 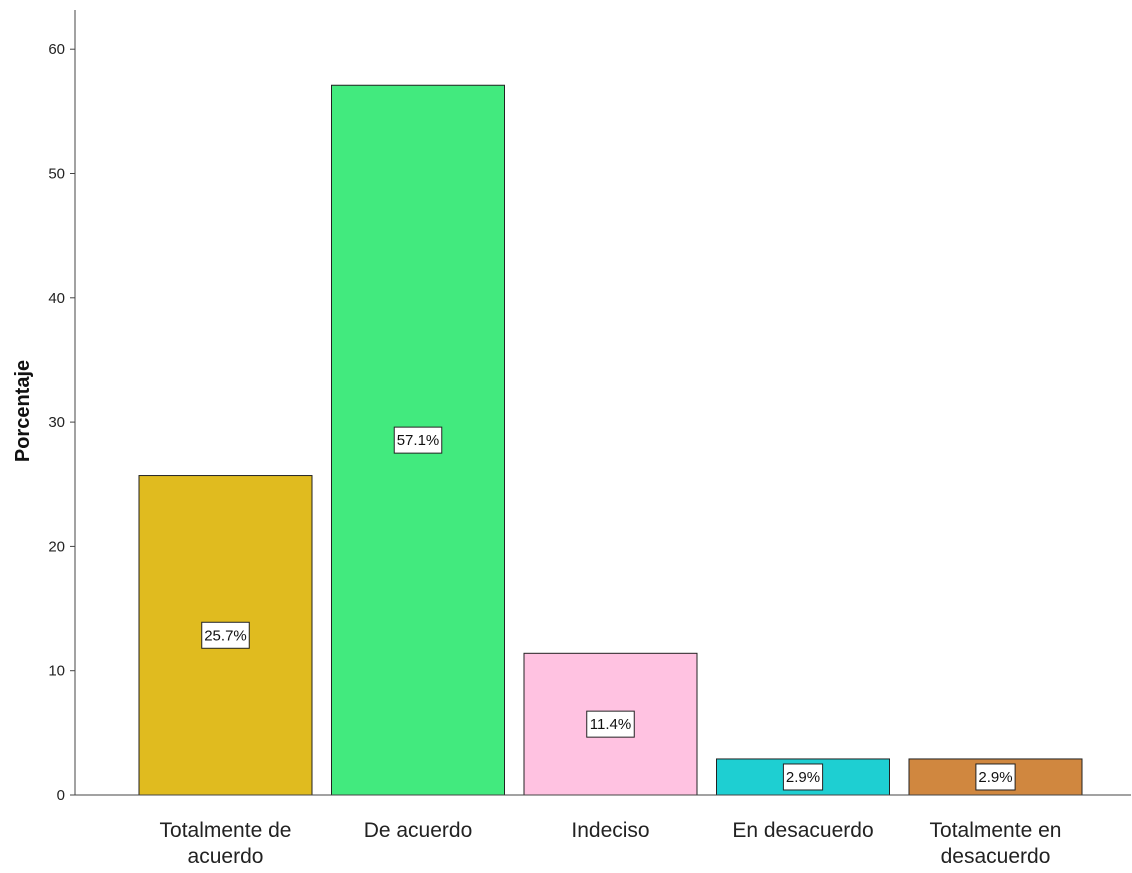 I want to click on x-category-label-line: Totalmente de, so click(x=226, y=830).